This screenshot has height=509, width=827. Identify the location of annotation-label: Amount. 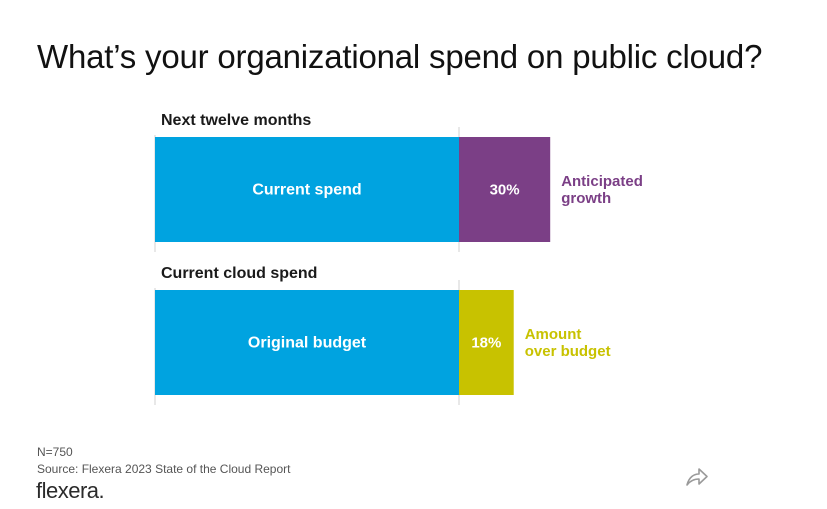
(553, 334).